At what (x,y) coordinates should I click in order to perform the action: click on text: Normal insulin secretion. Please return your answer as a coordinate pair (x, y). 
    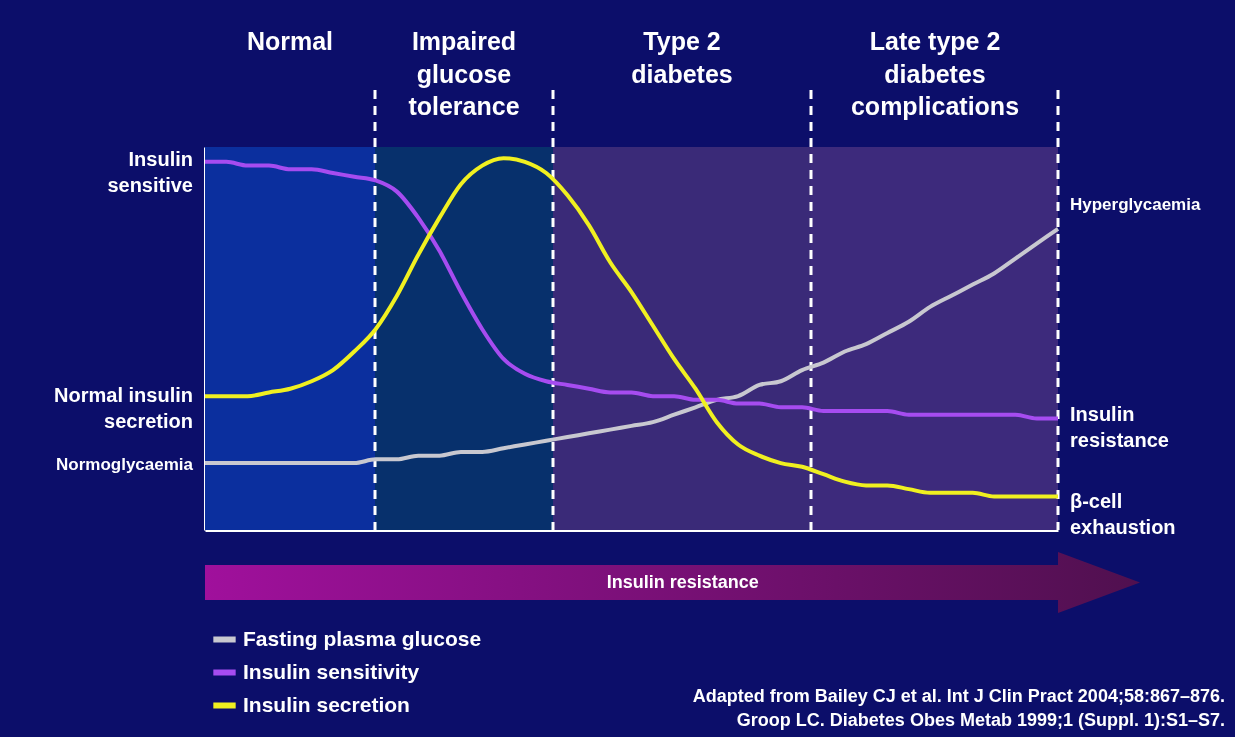
    Looking at the image, I should click on (123, 408).